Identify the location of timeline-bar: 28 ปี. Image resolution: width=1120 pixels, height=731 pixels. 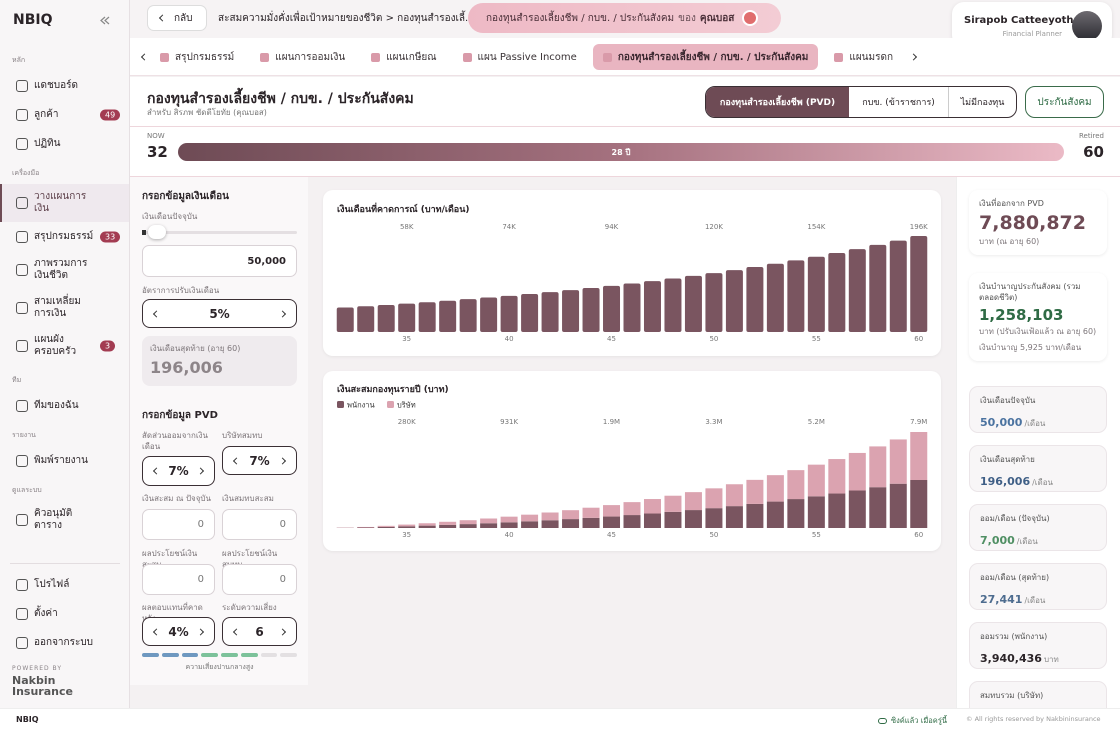
(621, 152).